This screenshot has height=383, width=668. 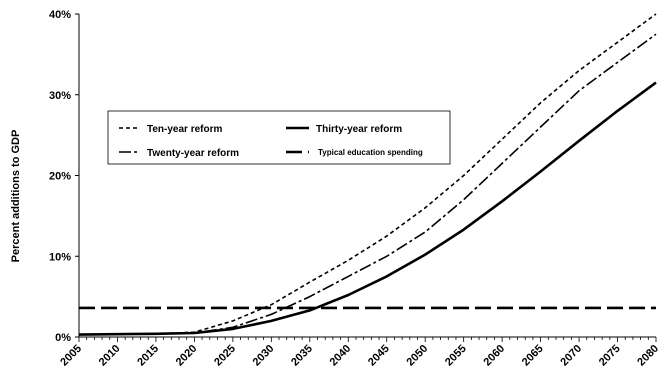 I want to click on x-tick-label: 2025, so click(x=225, y=356).